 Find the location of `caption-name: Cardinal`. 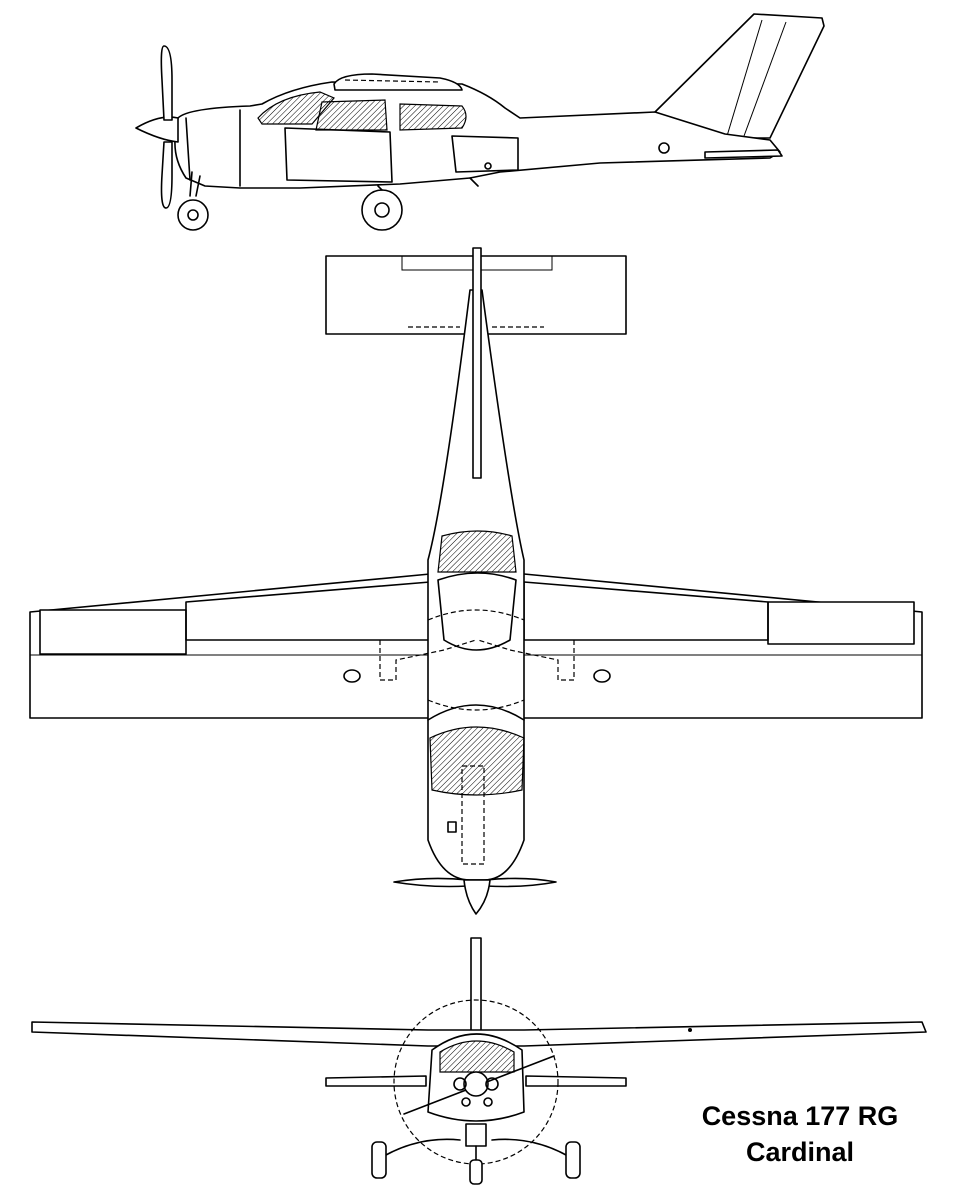

caption-name: Cardinal is located at coordinates (800, 1152).